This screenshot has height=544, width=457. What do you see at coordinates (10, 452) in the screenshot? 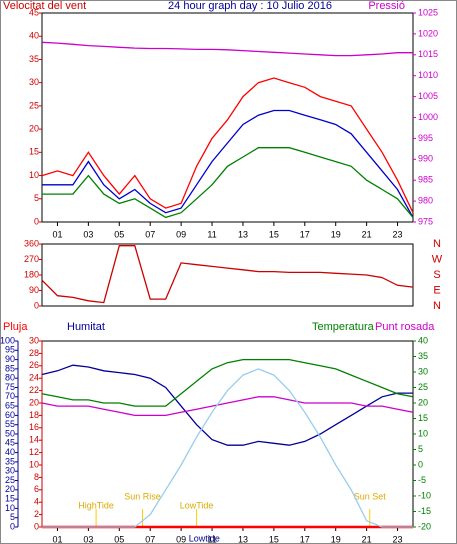
I see `humidity-tick-label: 40` at bounding box center [10, 452].